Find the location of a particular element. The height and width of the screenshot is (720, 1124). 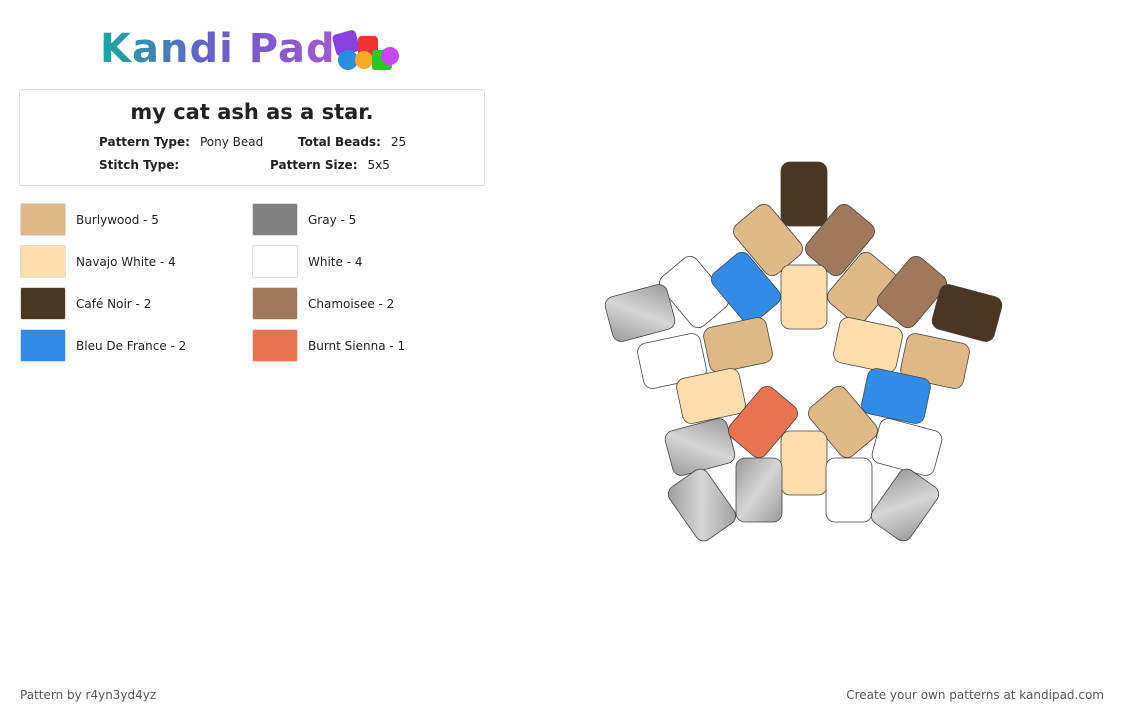

legend-item: Gray - 5 is located at coordinates (304, 219).